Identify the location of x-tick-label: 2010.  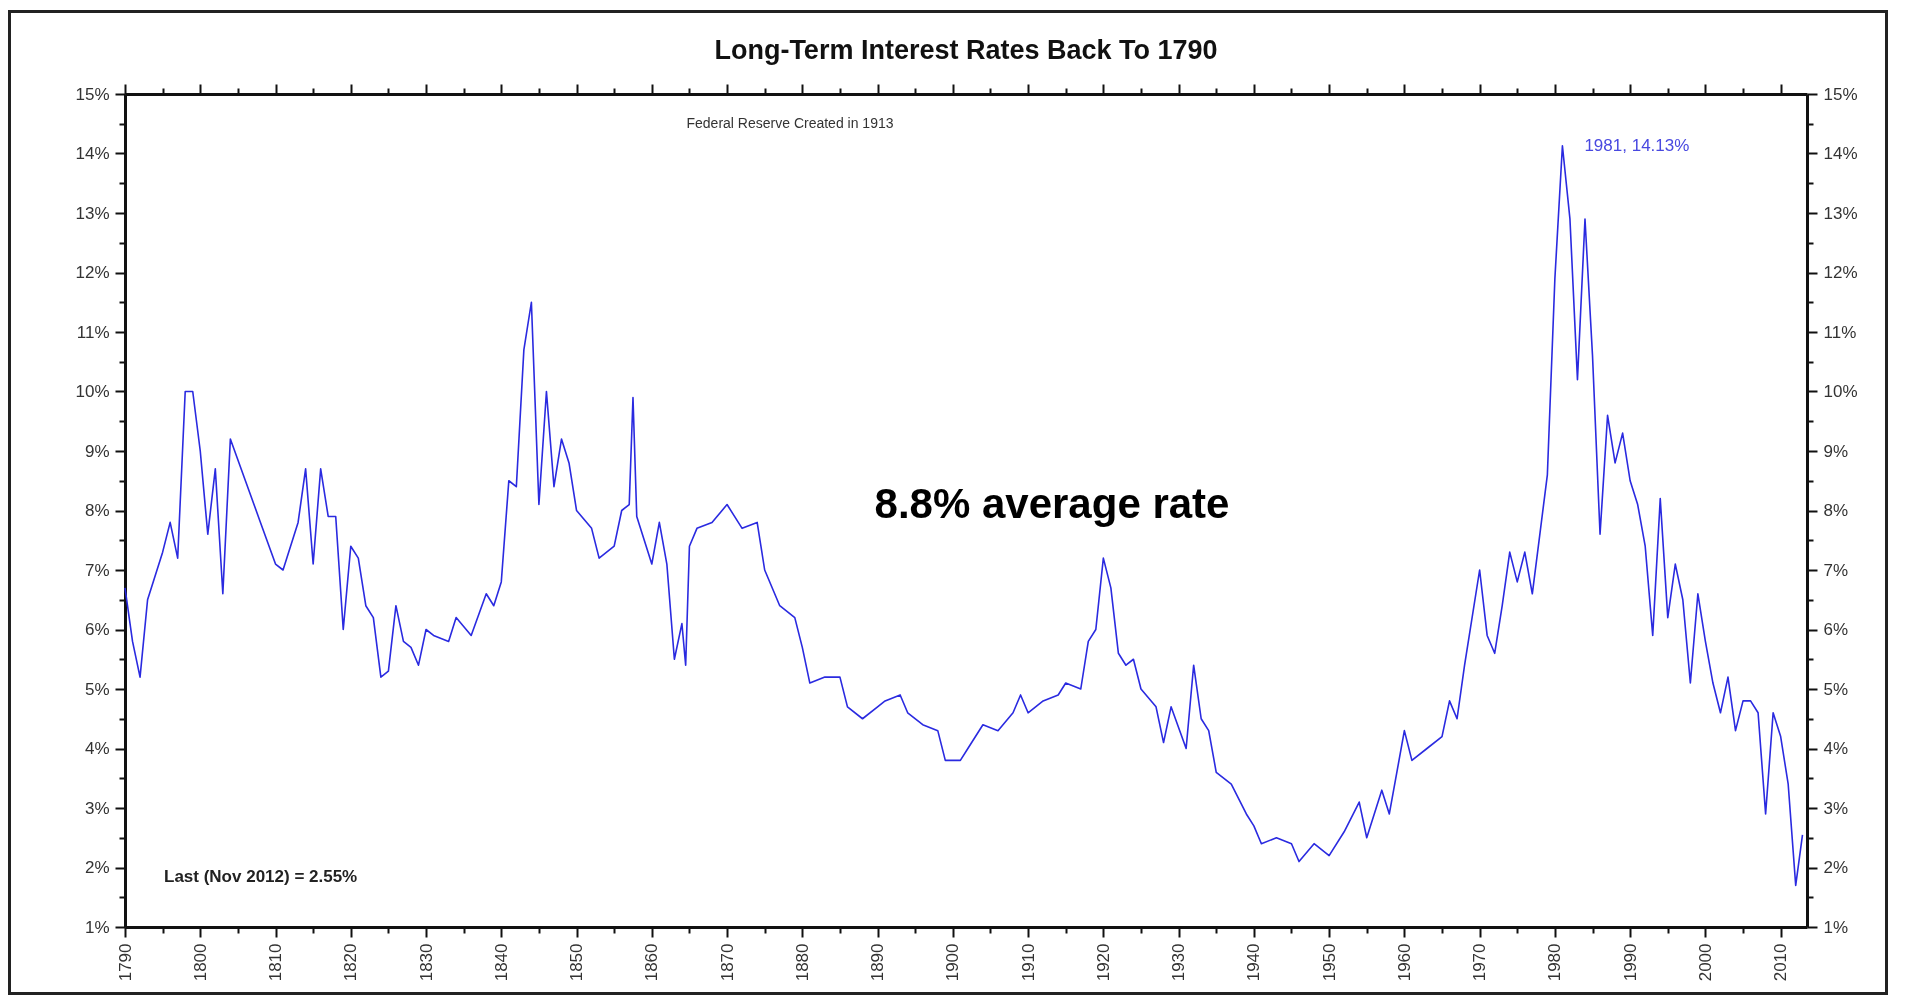
(1781, 962).